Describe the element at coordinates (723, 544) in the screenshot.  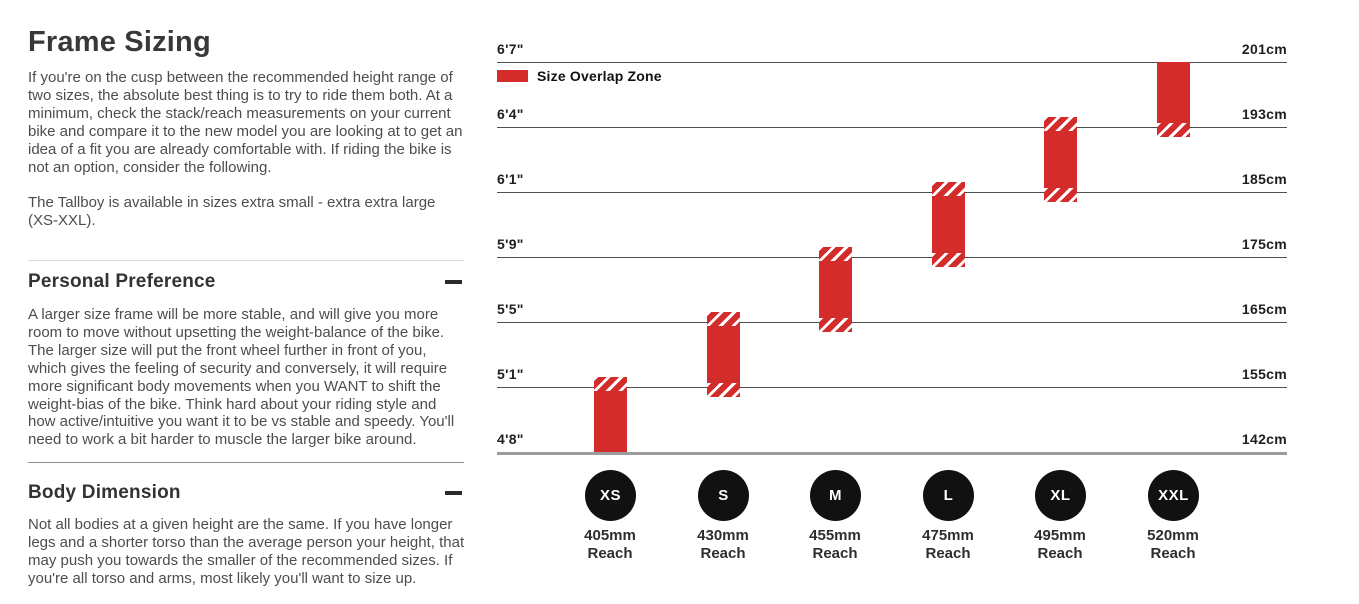
I see `reach-label-s: 430mm Reach` at that location.